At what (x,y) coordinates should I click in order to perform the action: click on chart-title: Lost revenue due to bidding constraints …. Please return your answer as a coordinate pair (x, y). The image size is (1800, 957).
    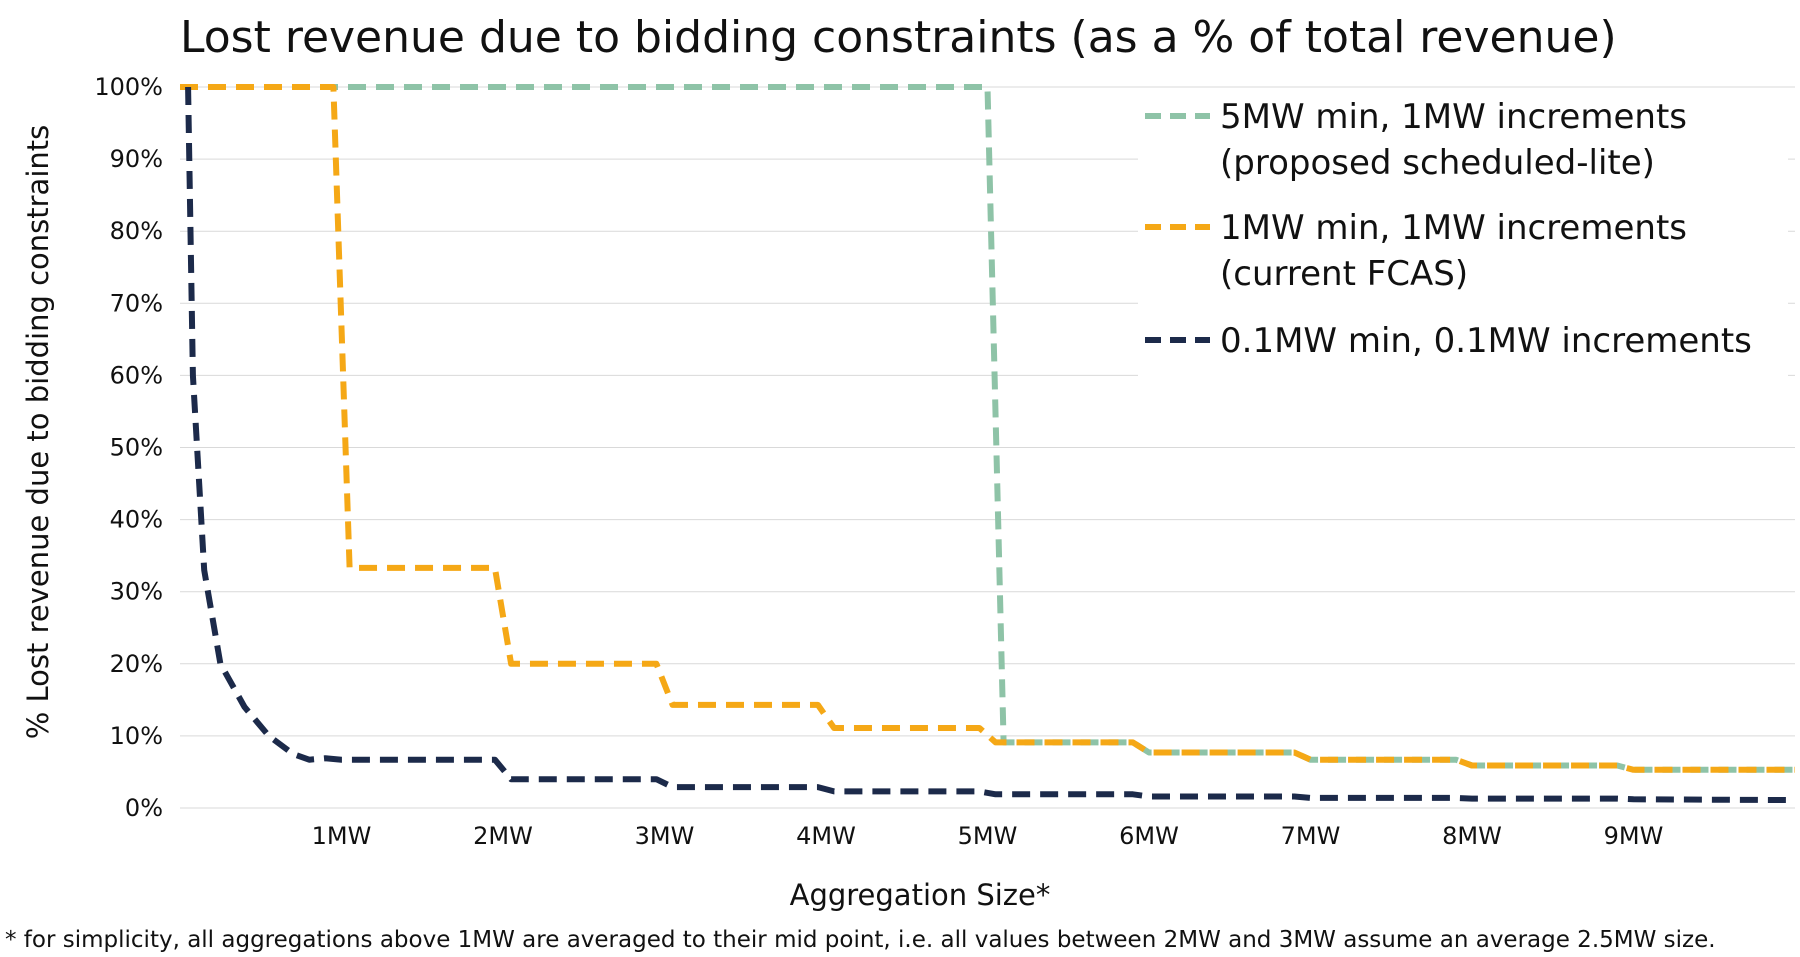
    Looking at the image, I should click on (898, 37).